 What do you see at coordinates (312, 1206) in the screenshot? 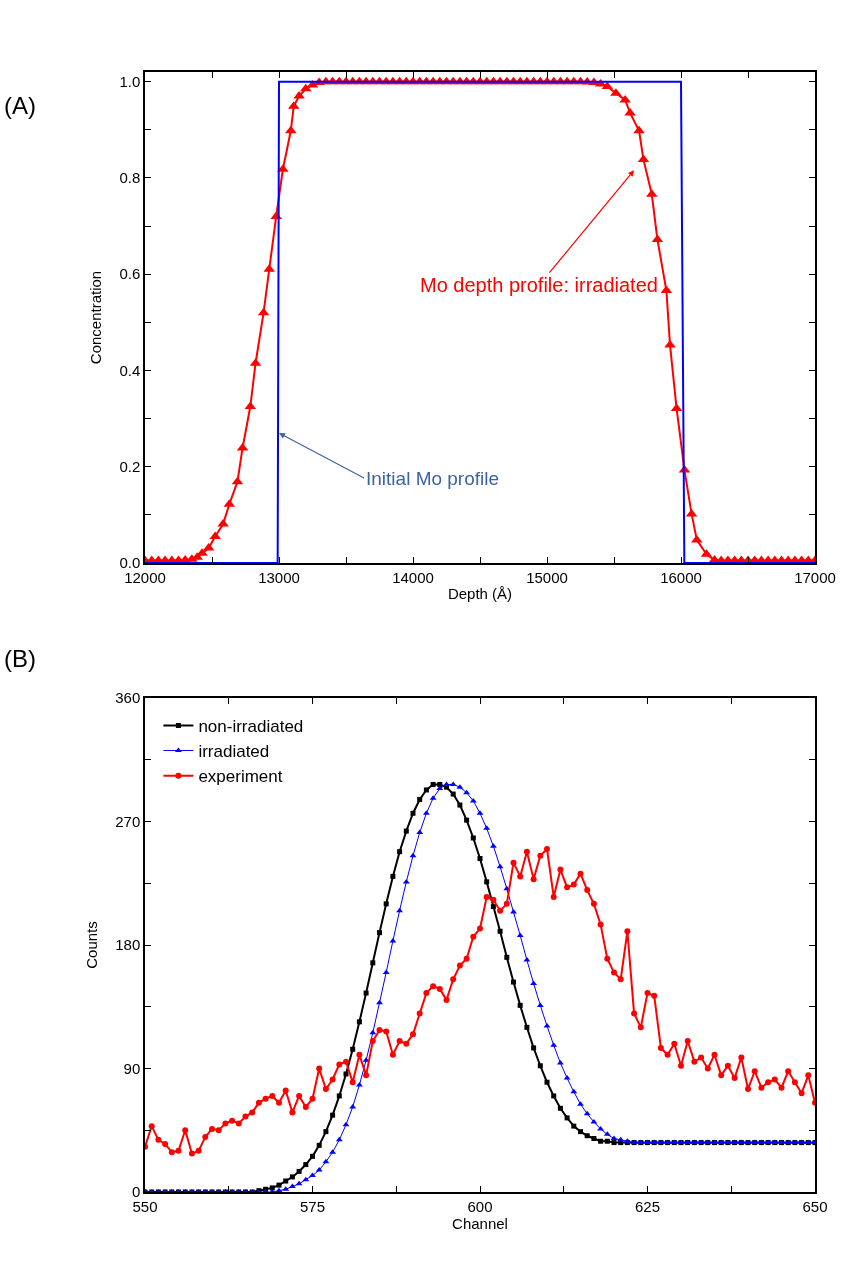
I see `x-tick-label: 575` at bounding box center [312, 1206].